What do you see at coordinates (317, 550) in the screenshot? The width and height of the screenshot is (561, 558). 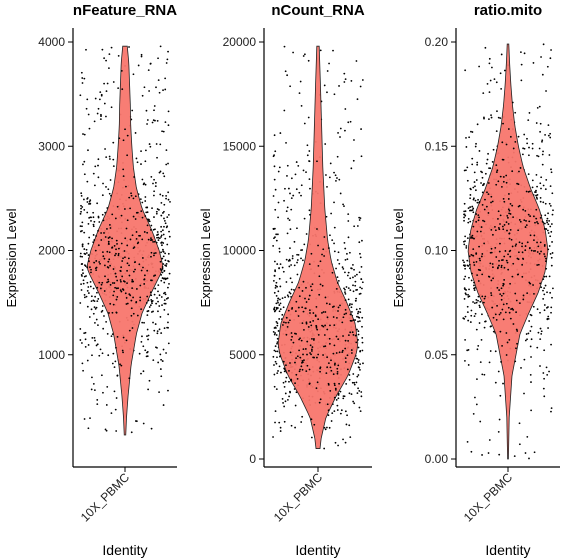 I see `x-axis-label: Identity` at bounding box center [317, 550].